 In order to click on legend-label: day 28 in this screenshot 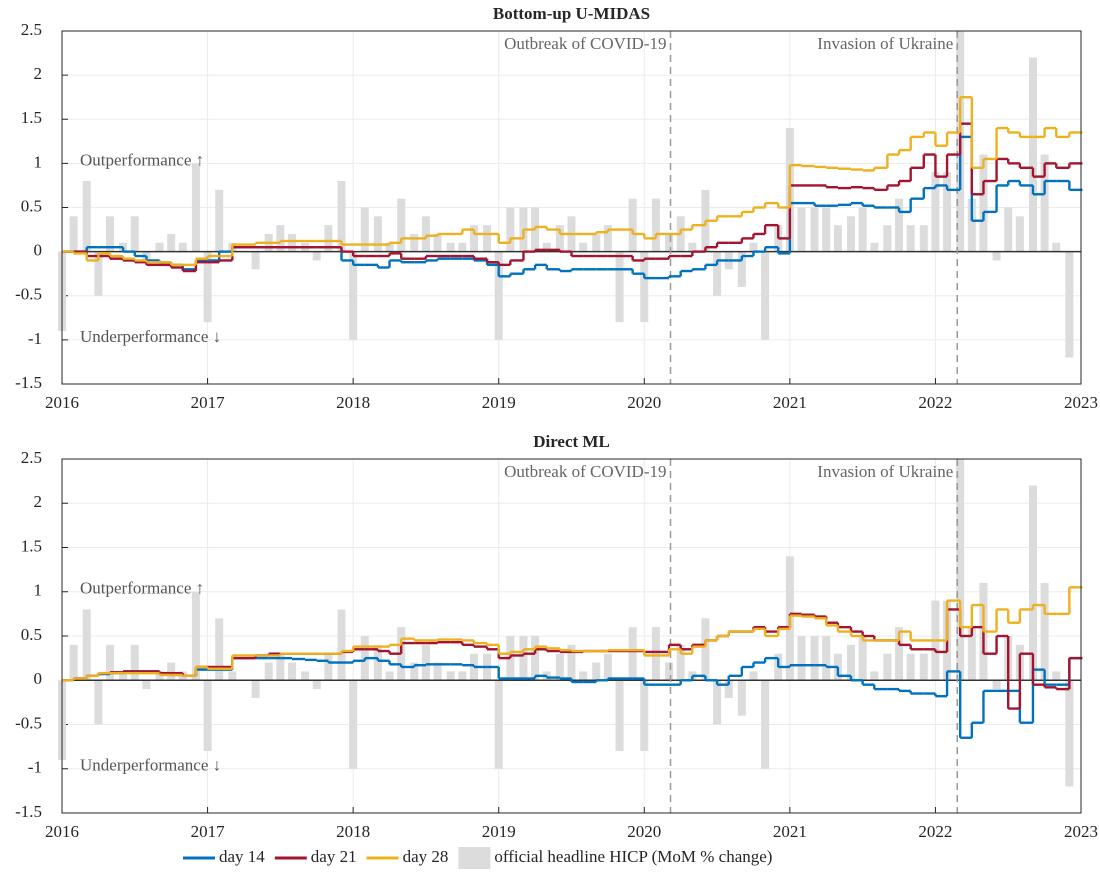, I will do `click(426, 856)`.